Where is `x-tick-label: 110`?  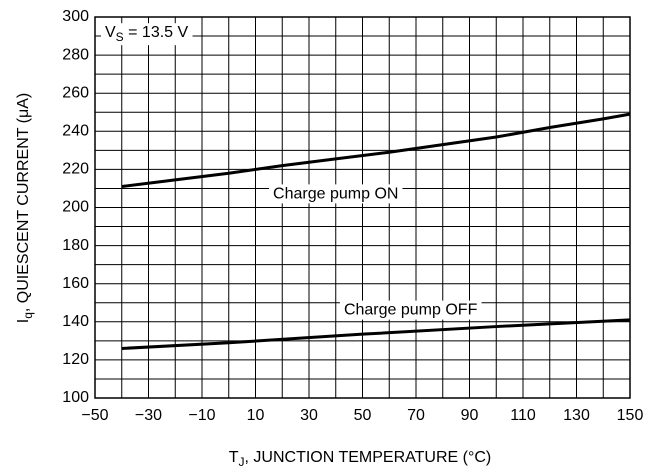
x-tick-label: 110 is located at coordinates (523, 415).